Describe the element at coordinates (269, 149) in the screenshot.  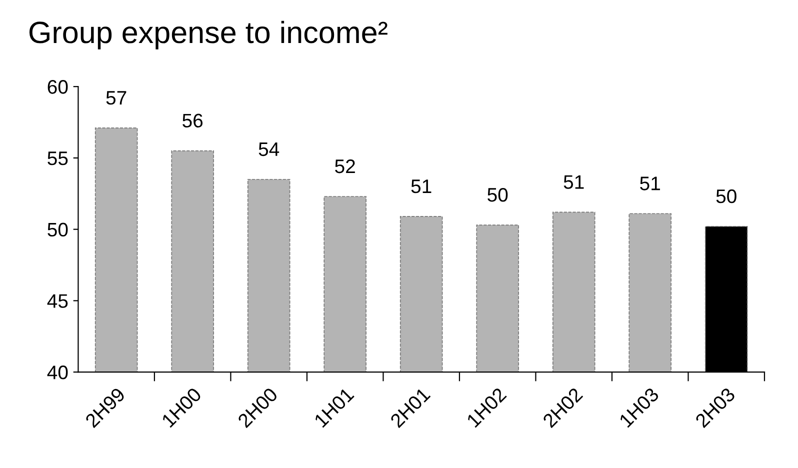
I see `data-label: 54` at that location.